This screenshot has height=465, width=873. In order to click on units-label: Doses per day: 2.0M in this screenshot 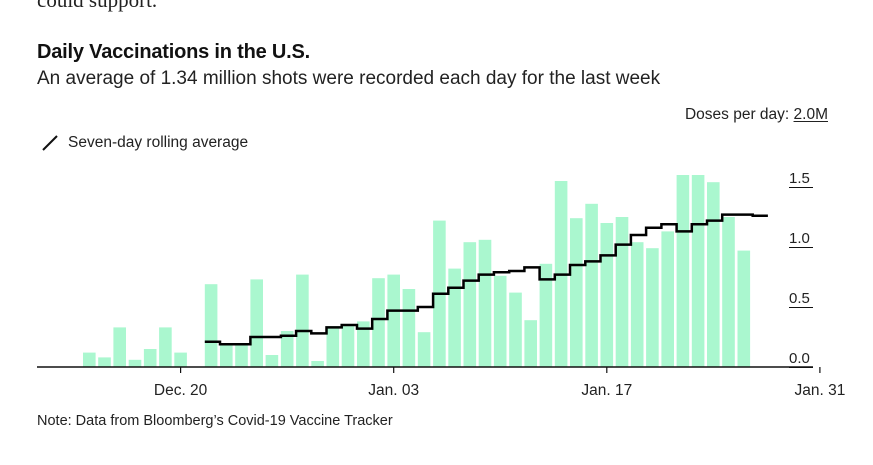, I will do `click(756, 115)`.